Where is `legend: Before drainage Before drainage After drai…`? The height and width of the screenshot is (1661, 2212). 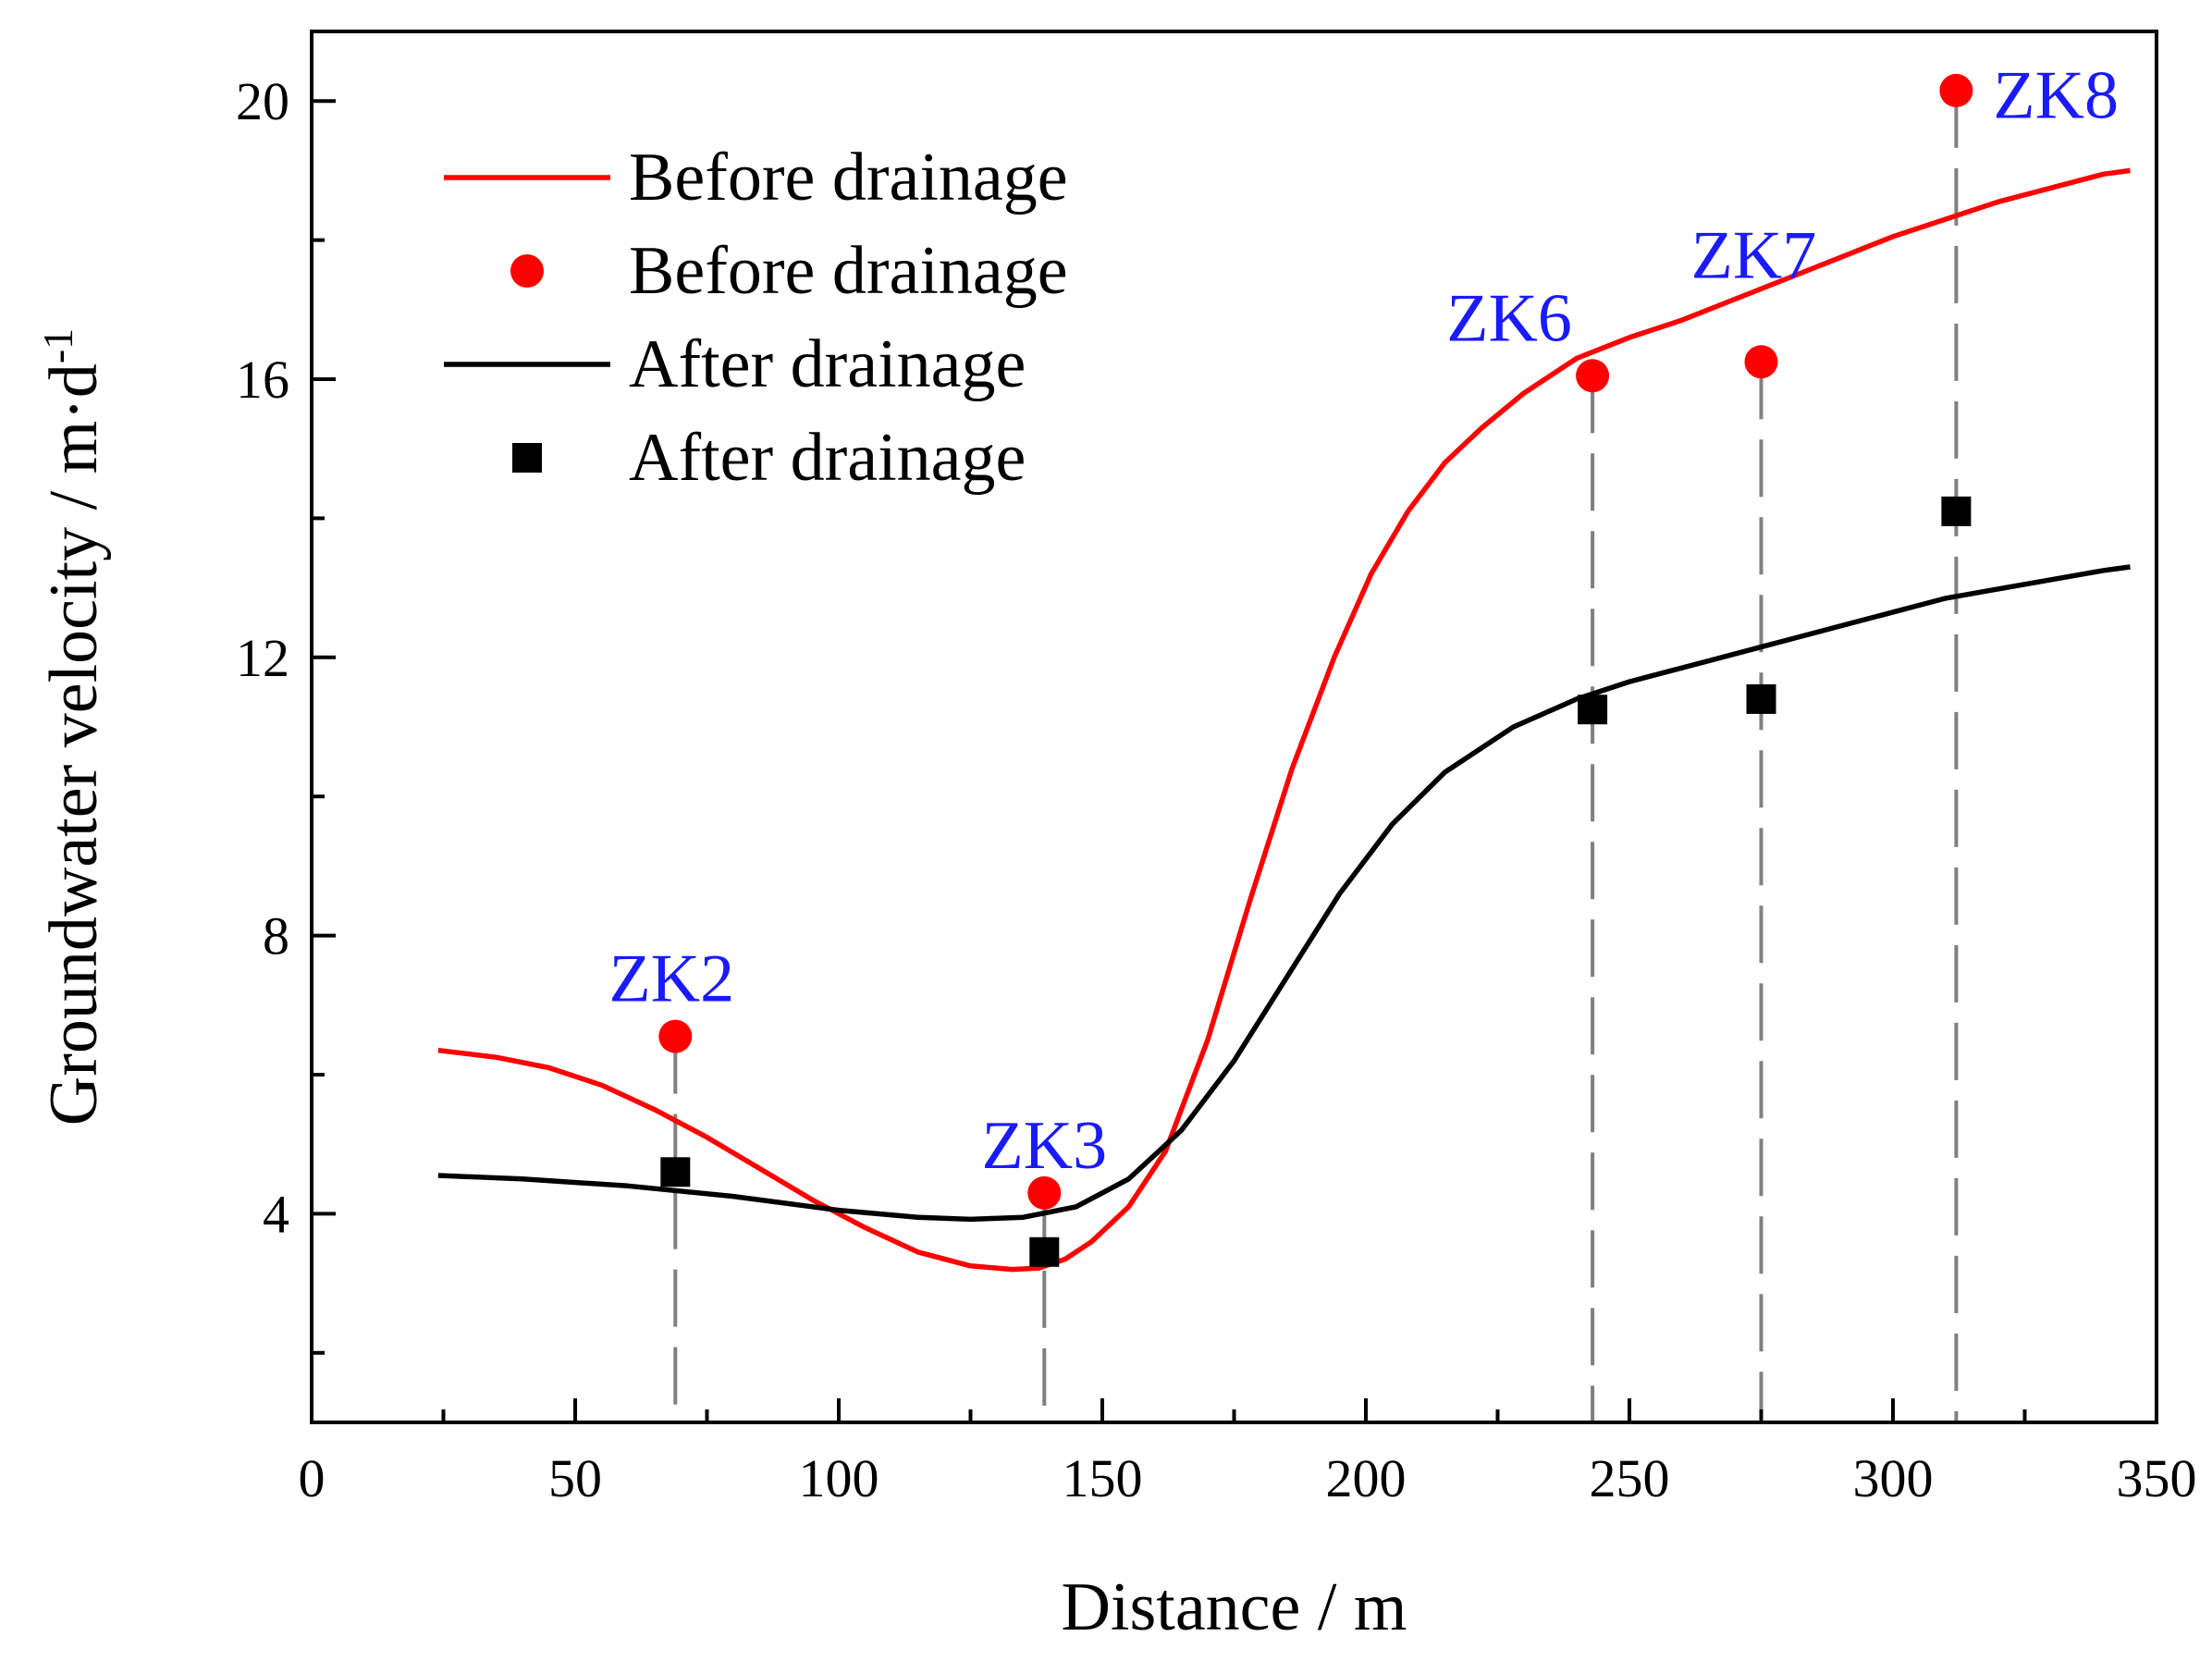
legend: Before drainage Before drainage After drai… is located at coordinates (756, 318).